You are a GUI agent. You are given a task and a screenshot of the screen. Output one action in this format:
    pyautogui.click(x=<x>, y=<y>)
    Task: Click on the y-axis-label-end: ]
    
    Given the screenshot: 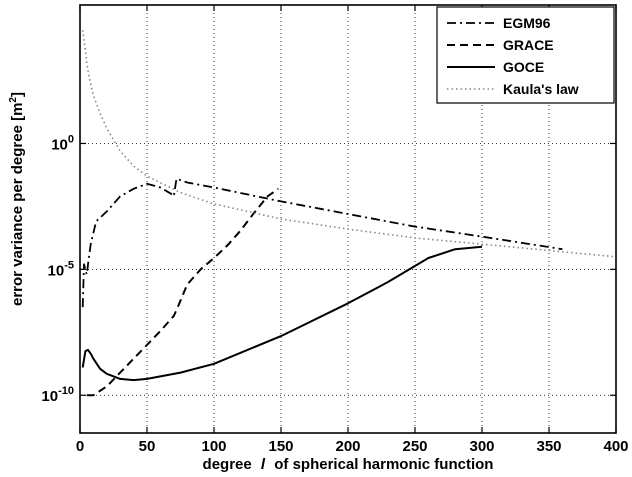 What is the action you would take?
    pyautogui.click(x=17, y=94)
    